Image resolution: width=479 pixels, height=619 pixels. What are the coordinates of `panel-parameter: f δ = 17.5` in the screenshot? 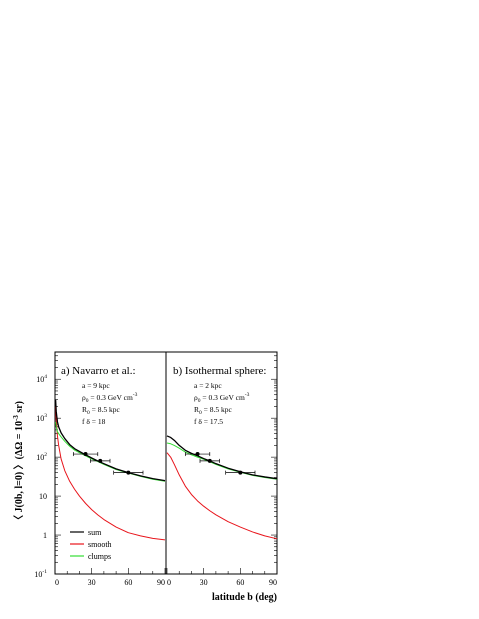 It's located at (208, 421).